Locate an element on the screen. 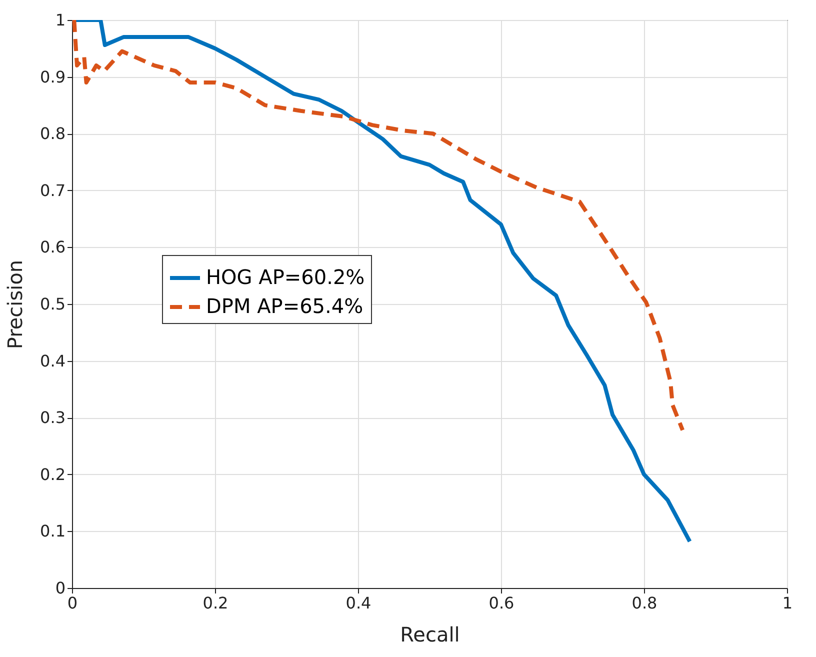  x-tick-label: 1 is located at coordinates (787, 603).